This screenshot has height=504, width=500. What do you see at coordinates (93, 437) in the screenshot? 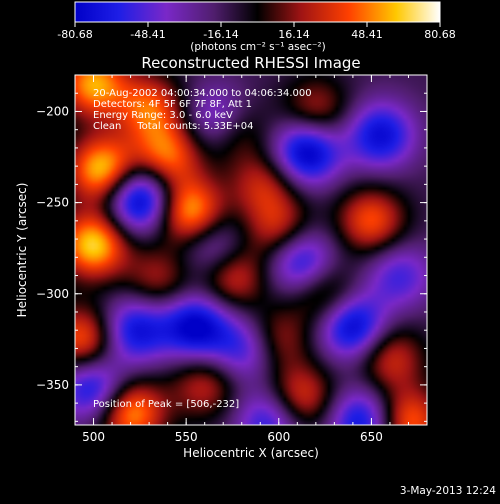
I see `x-tick-label: 500` at bounding box center [93, 437].